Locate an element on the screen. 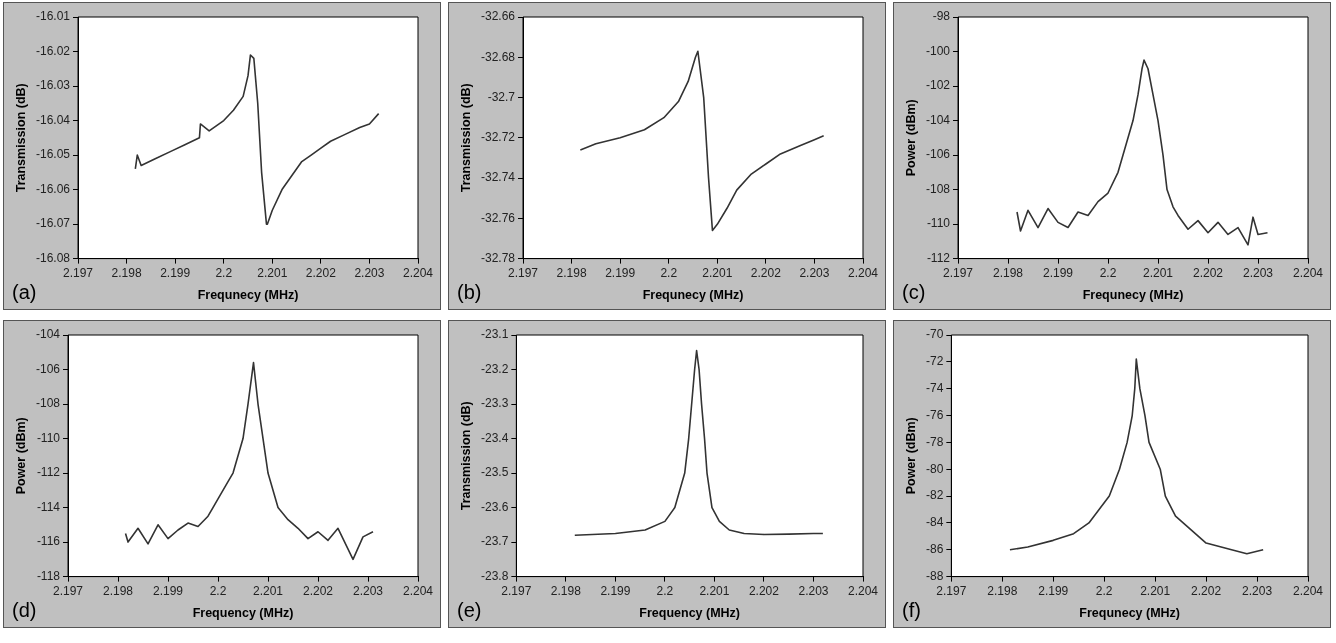  y-tick-label: -16.01 is located at coordinates (53, 16).